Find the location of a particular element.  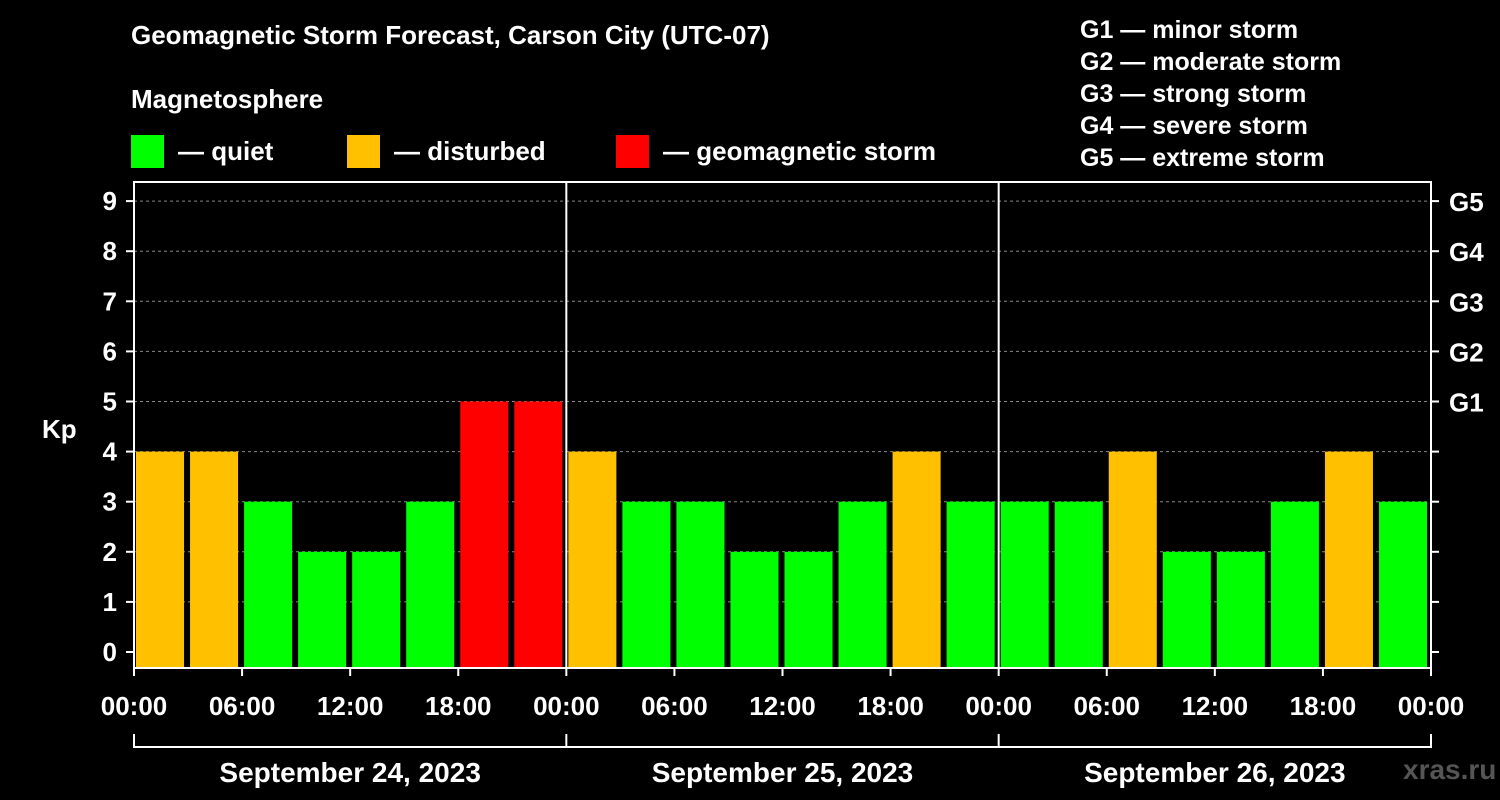

date-label: September 26, 2023 is located at coordinates (1215, 772).